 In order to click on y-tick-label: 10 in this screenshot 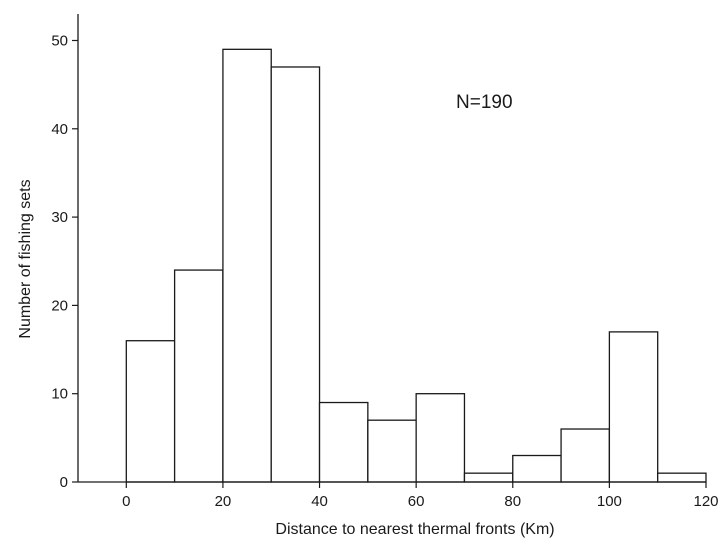, I will do `click(59, 394)`.